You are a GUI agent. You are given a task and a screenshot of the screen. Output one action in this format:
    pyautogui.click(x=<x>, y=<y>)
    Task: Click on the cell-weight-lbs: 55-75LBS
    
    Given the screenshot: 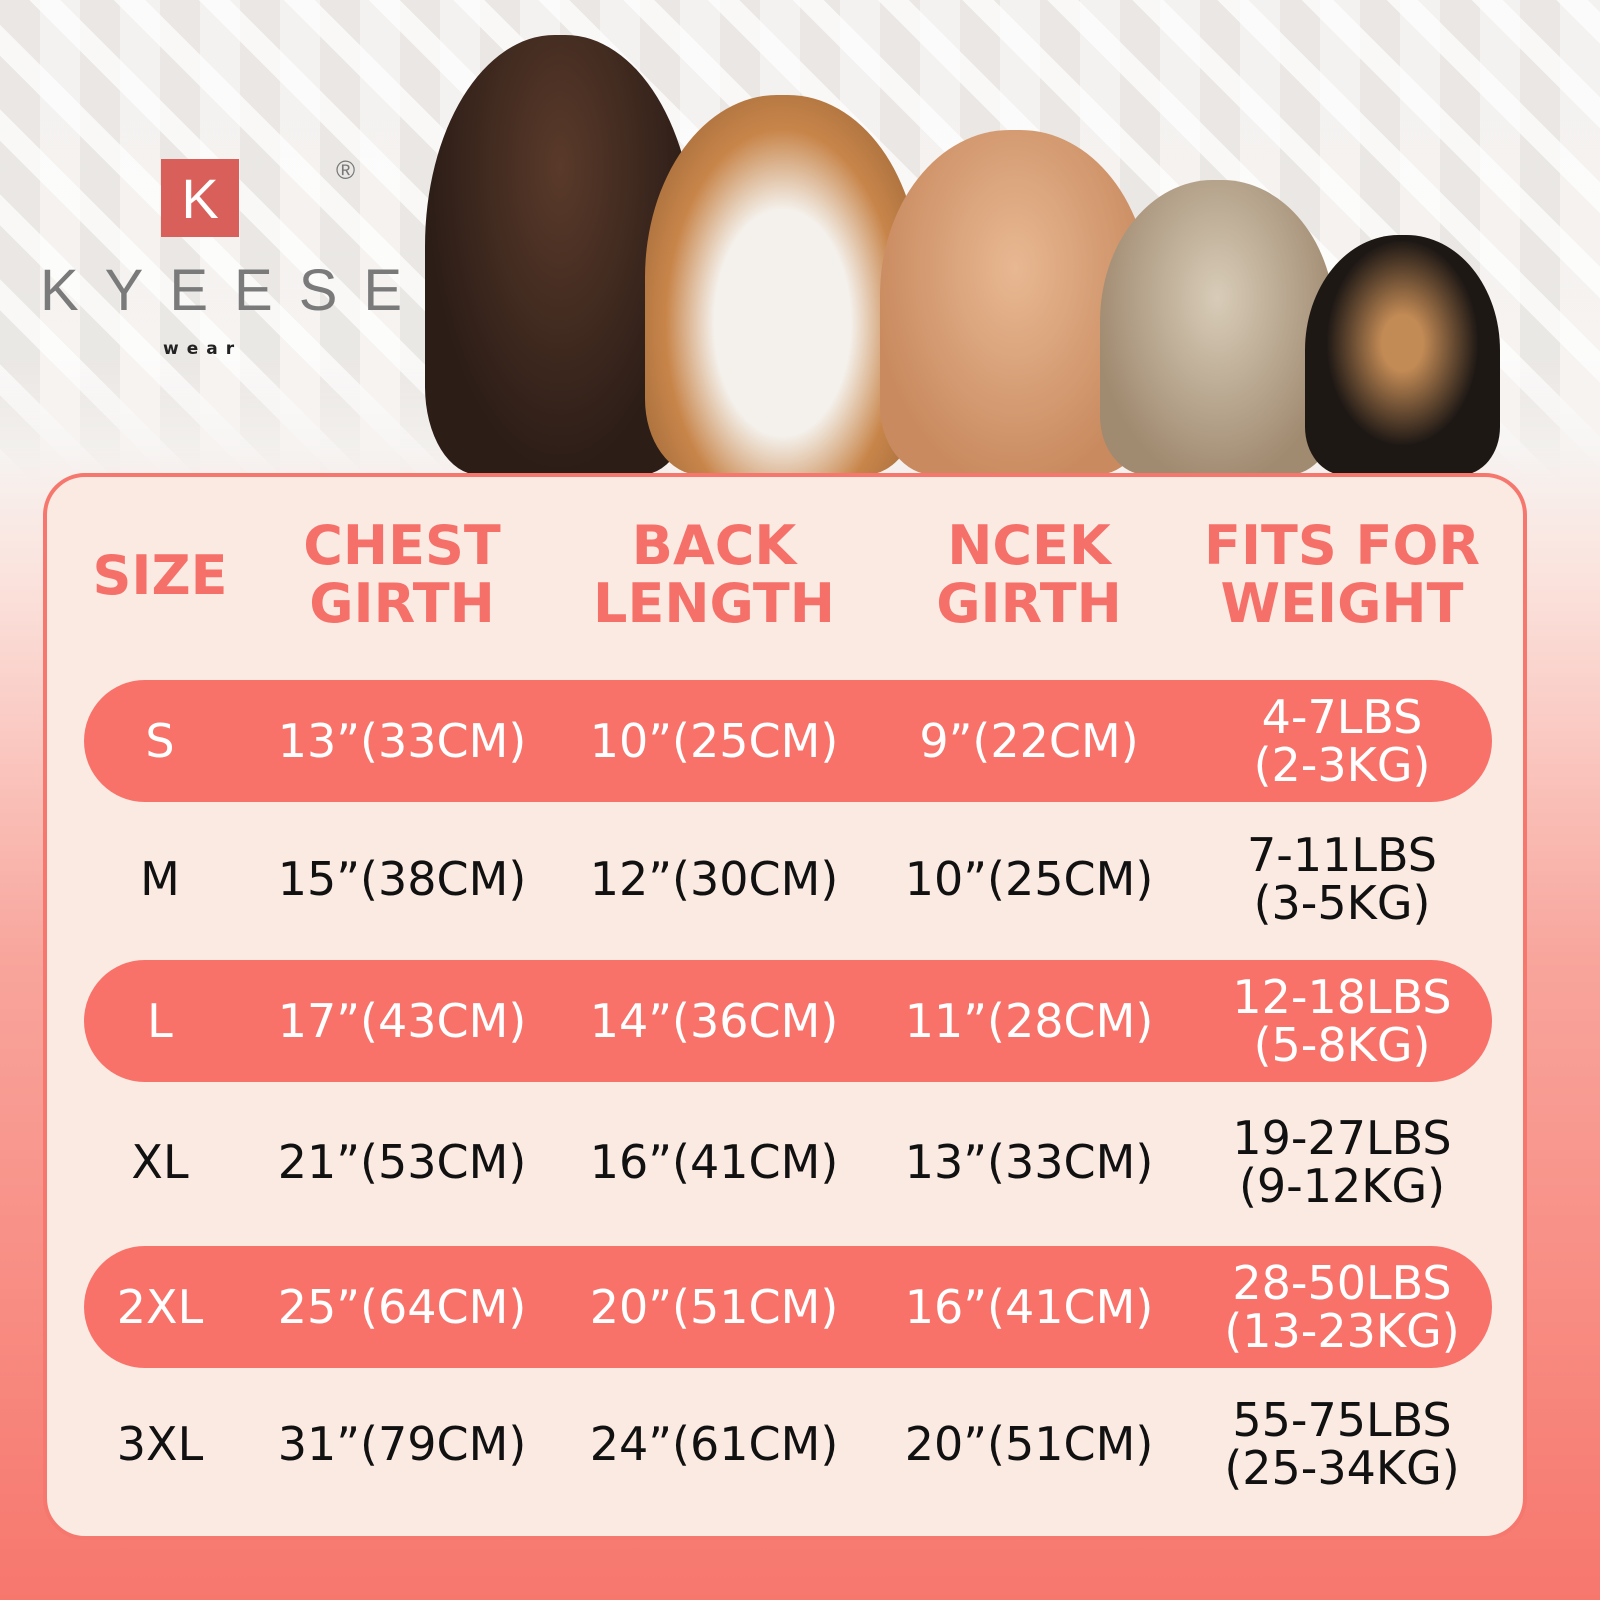 What is the action you would take?
    pyautogui.click(x=1342, y=1420)
    